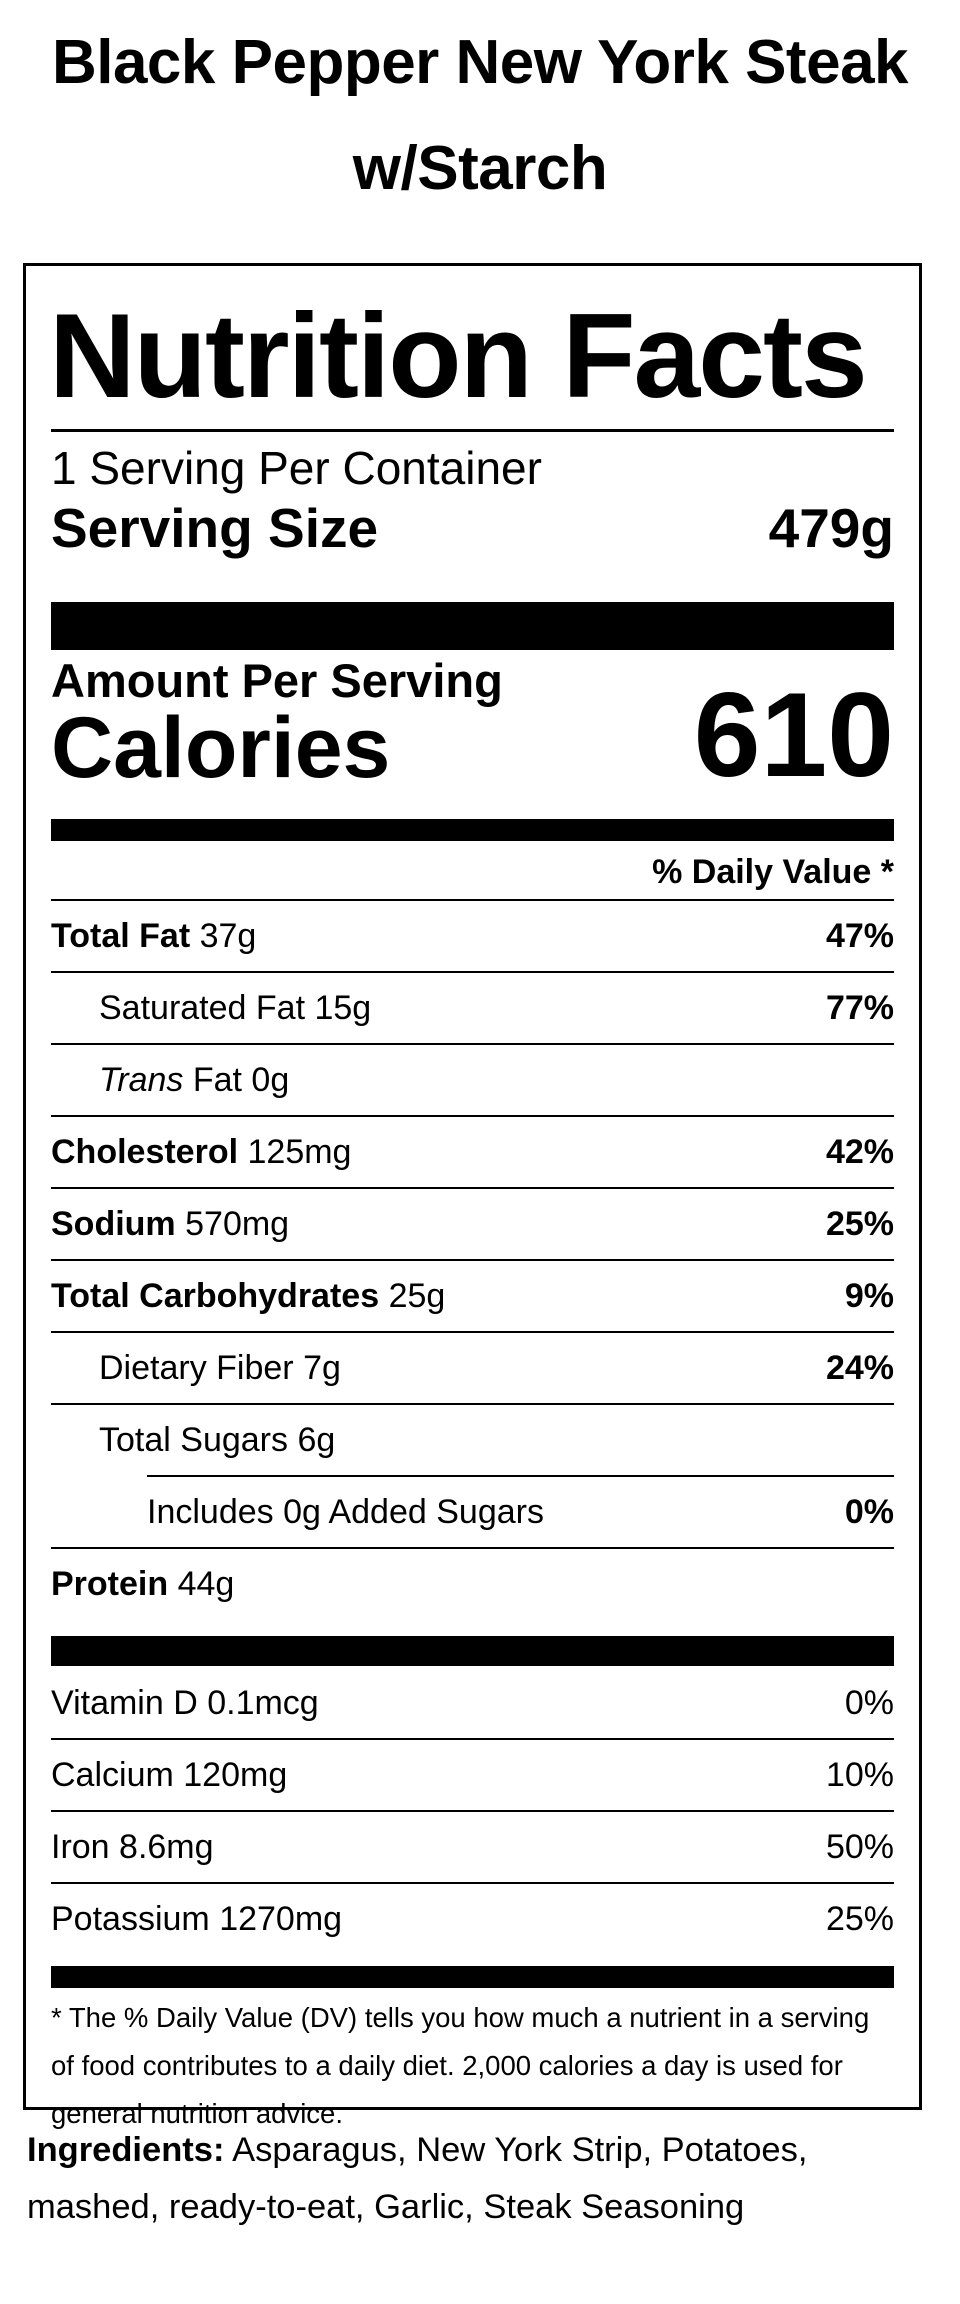 This screenshot has height=2304, width=960. I want to click on nutrient-dv: 25%, so click(859, 1224).